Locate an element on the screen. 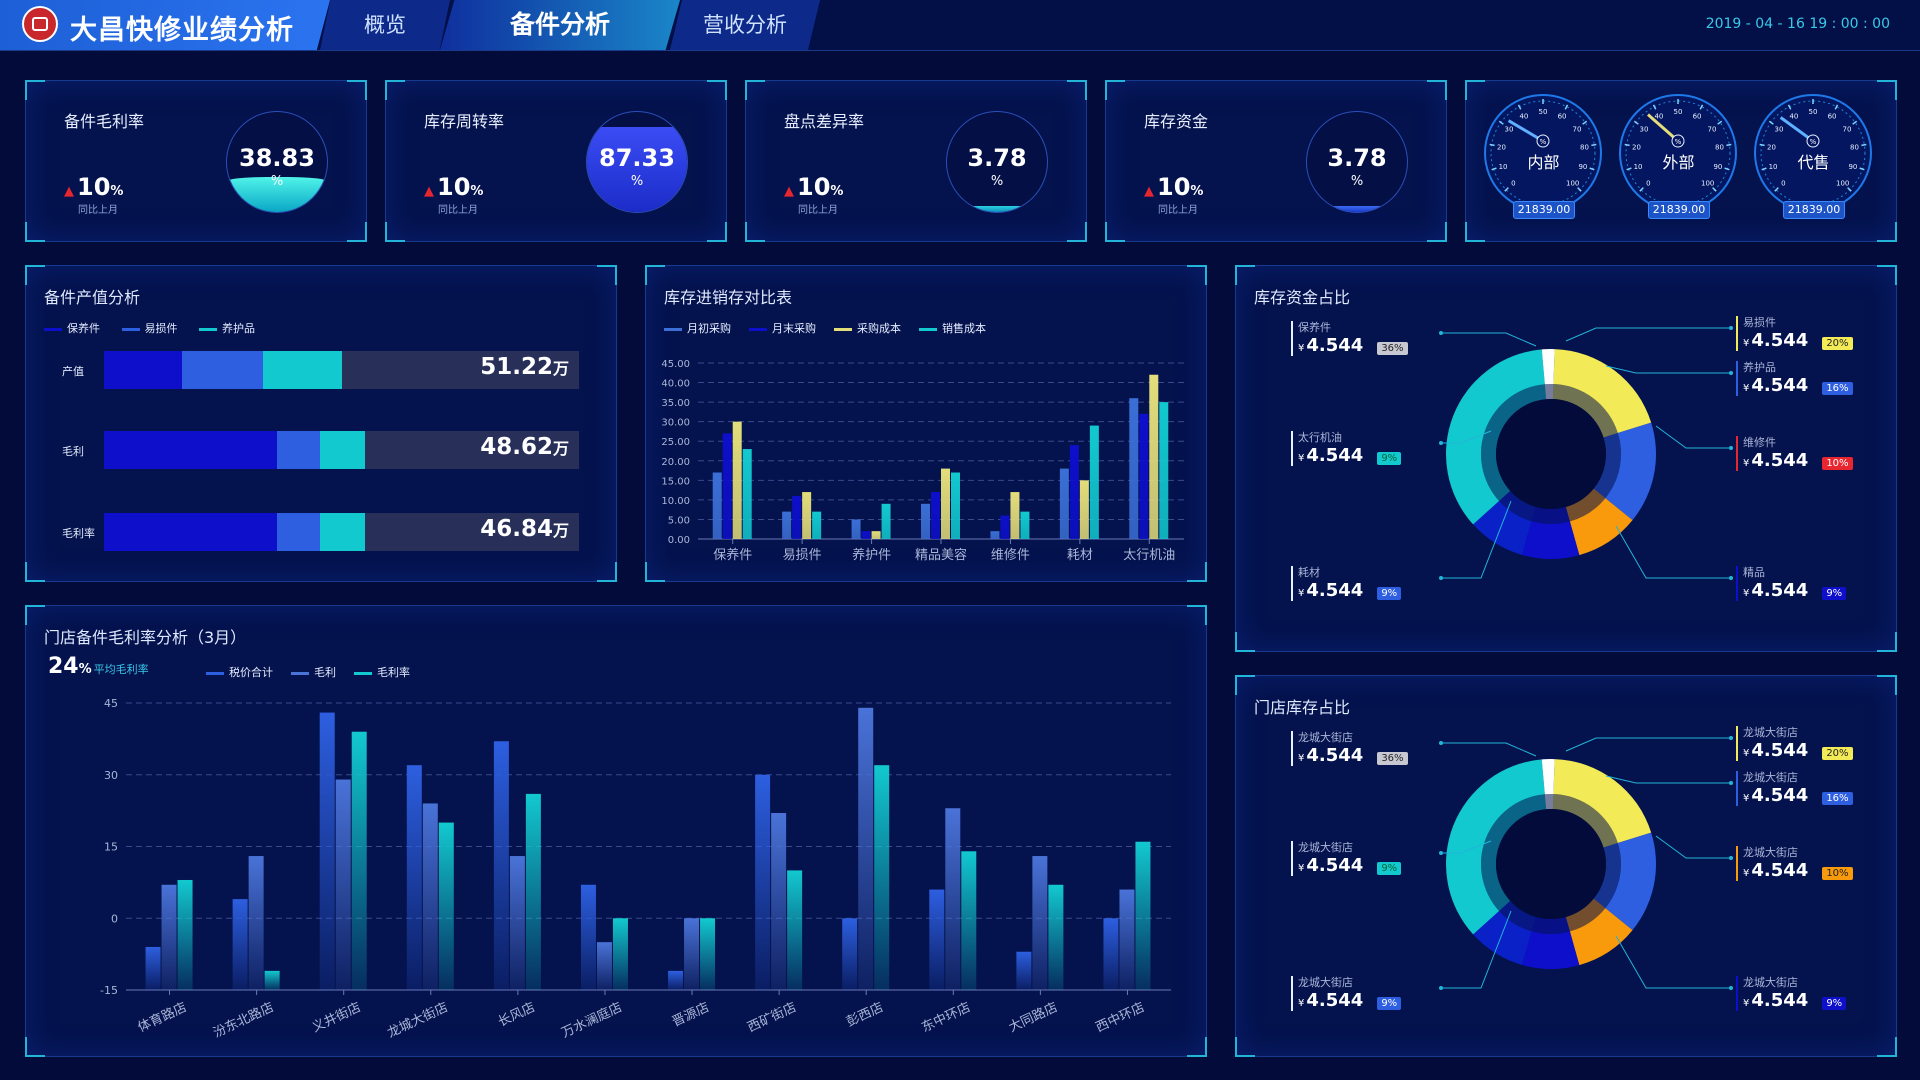  donut-legend-item: 耗材 ¥4.544 9% is located at coordinates (1346, 583).